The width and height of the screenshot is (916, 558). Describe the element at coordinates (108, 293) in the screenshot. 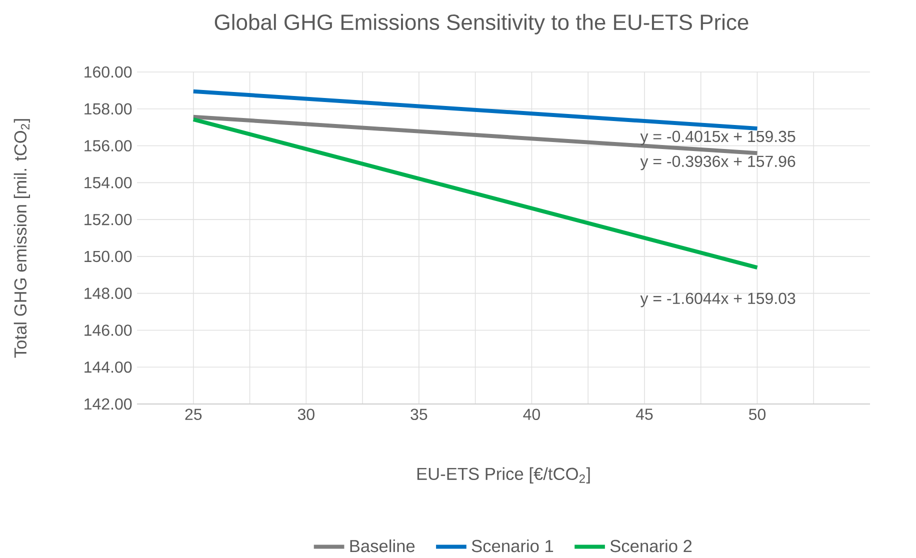

I see `y-tick-label: 148.00` at that location.